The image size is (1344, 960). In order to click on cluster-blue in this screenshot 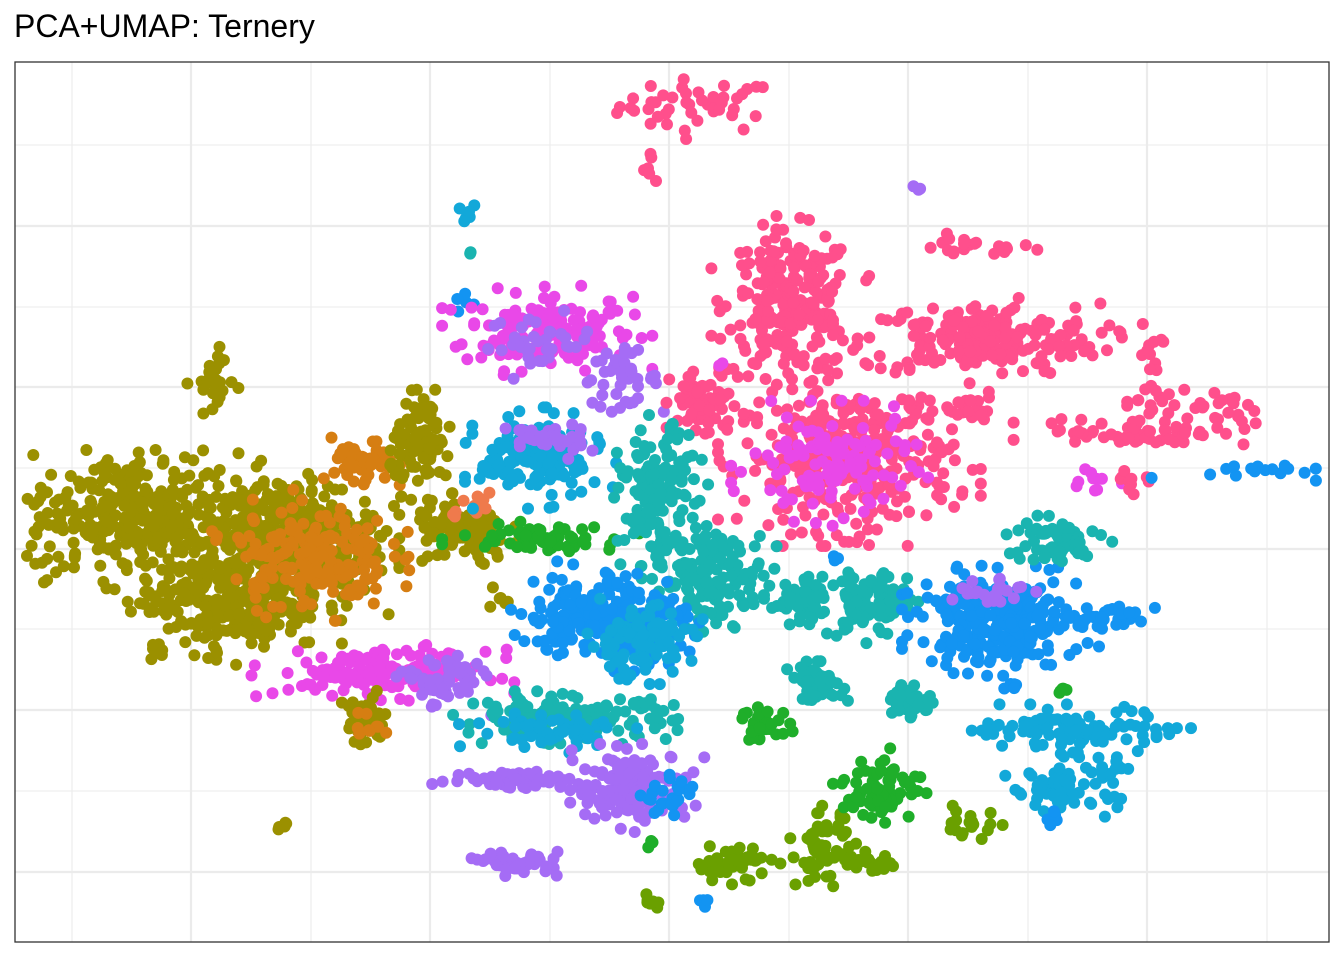, I will do `click(1233, 473)`.